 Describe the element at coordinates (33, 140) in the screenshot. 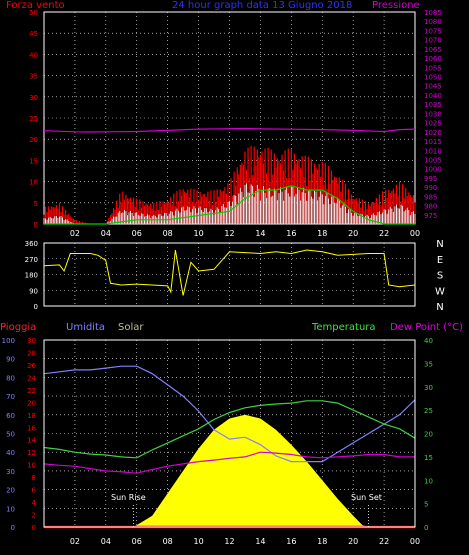

I see `wind-ytick: 20` at that location.